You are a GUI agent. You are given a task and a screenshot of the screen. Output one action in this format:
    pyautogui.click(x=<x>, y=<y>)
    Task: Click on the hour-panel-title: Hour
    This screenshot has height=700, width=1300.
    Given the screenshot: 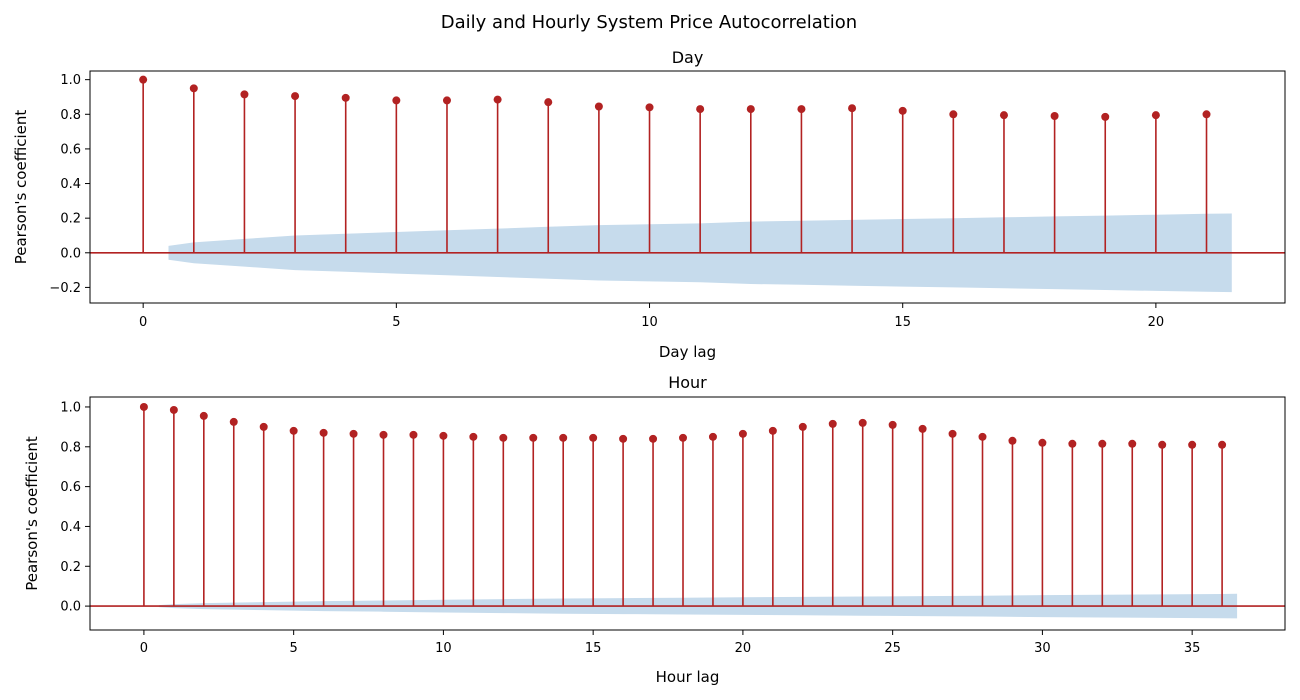 What is the action you would take?
    pyautogui.click(x=687, y=382)
    